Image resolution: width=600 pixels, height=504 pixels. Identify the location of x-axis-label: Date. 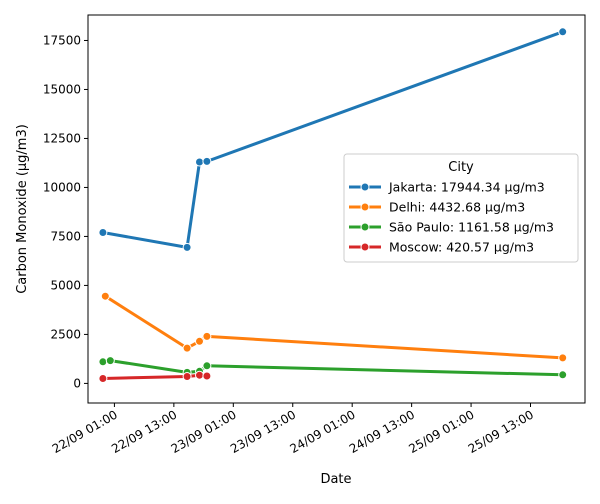
(335, 479).